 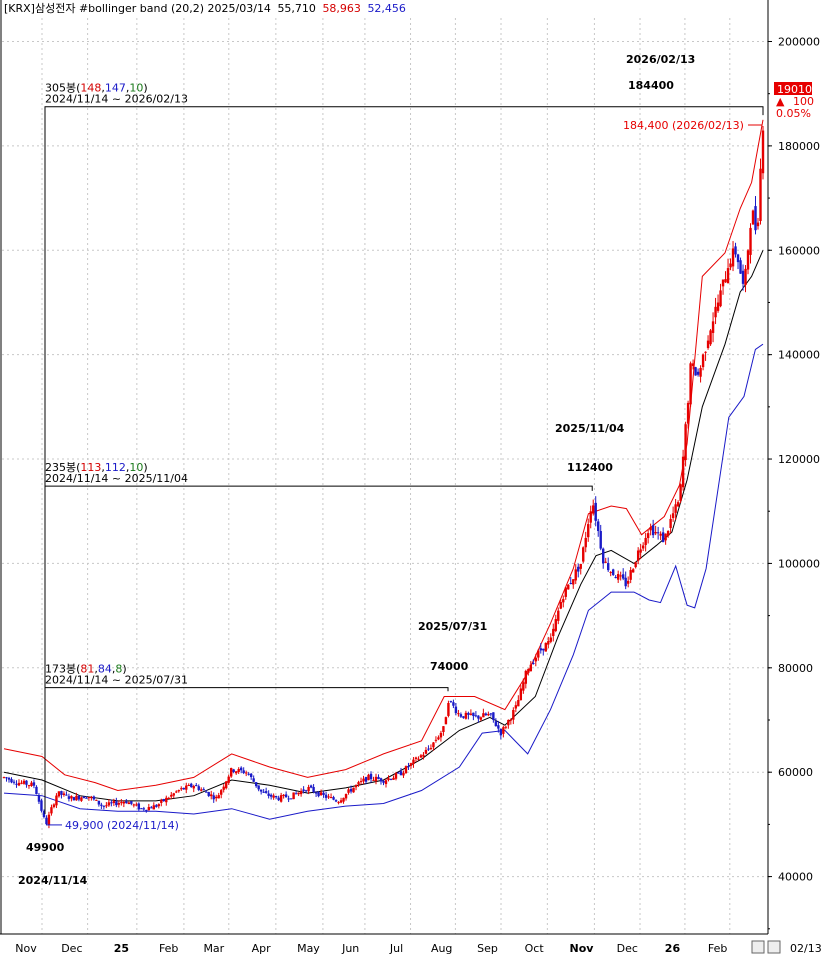 What do you see at coordinates (60, 88) in the screenshot?
I see `range-bars-part: 305봉` at bounding box center [60, 88].